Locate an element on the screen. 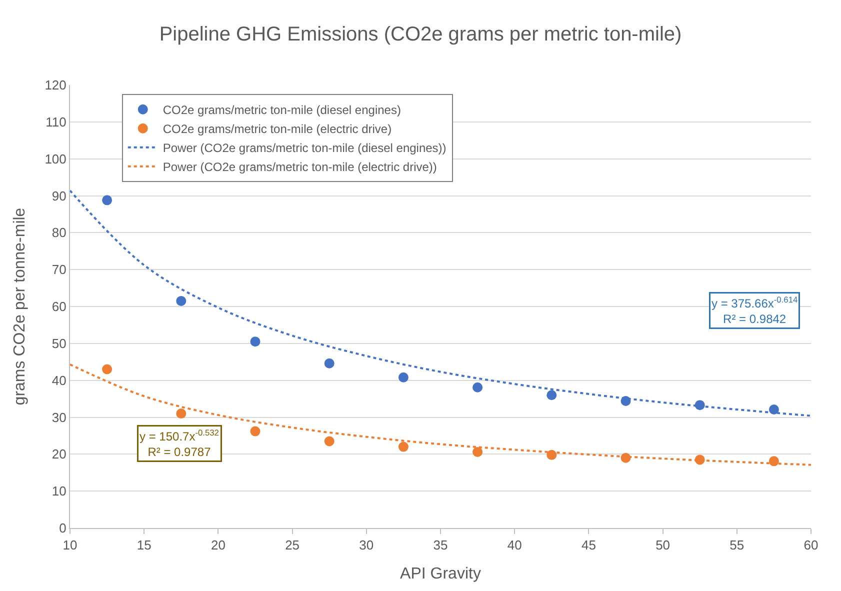  y-tick-label: 10 is located at coordinates (59, 491).